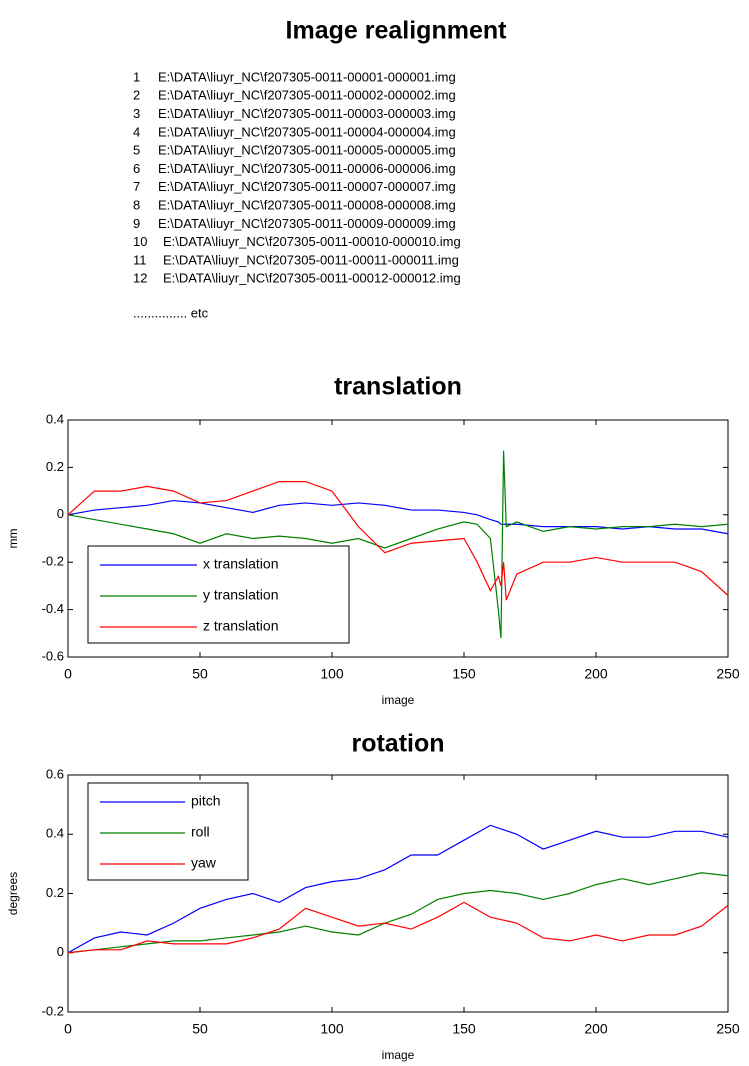 This screenshot has width=749, height=1066. I want to click on legend-label: z translation, so click(240, 626).